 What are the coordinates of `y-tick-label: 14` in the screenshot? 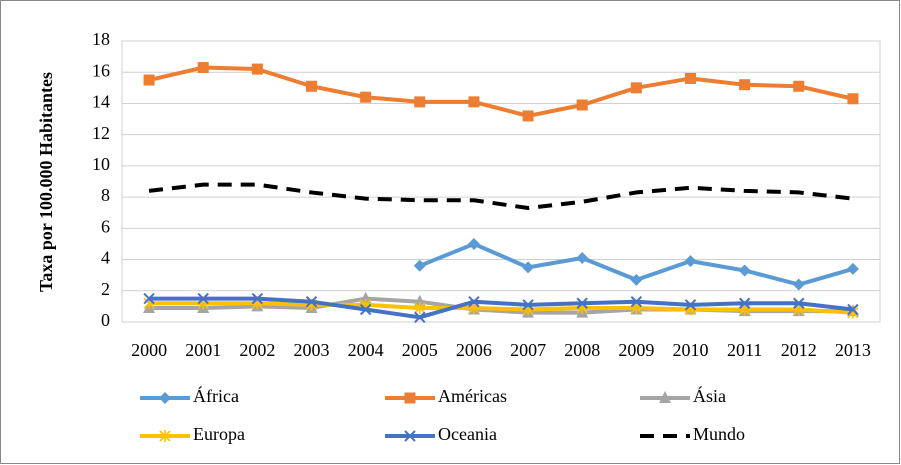 It's located at (101, 102).